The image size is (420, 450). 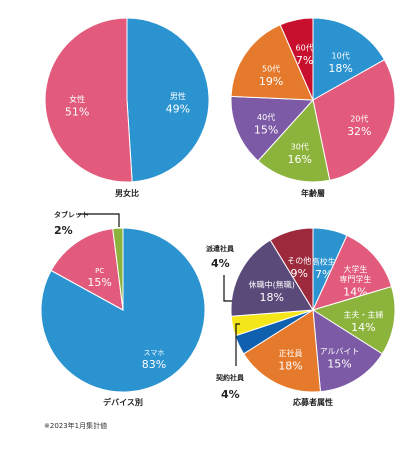 What do you see at coordinates (230, 377) in the screenshot?
I see `external-slice-label: 契約社員` at bounding box center [230, 377].